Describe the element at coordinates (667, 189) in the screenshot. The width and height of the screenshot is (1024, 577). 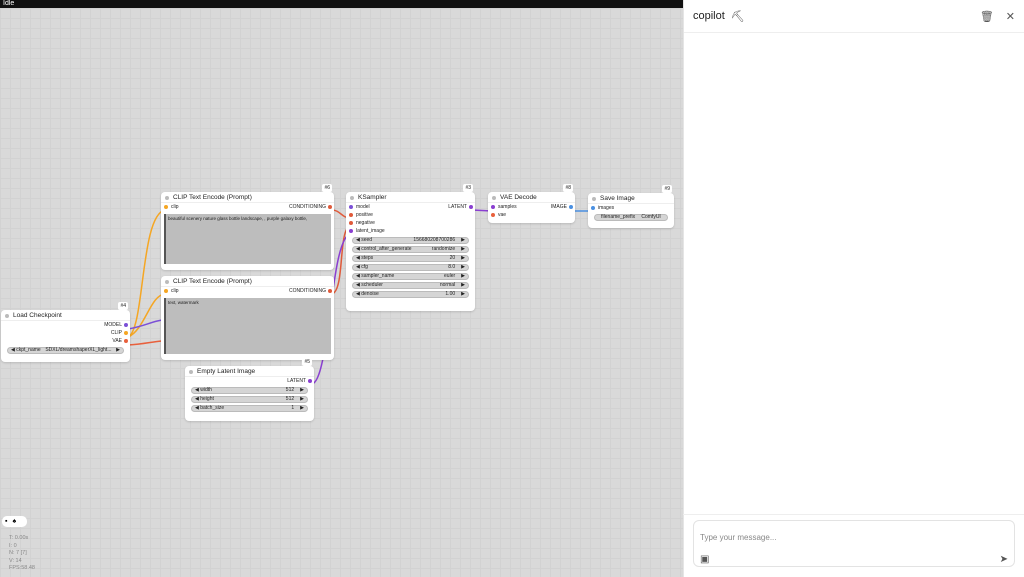
I see `node-id-badge: #9` at that location.